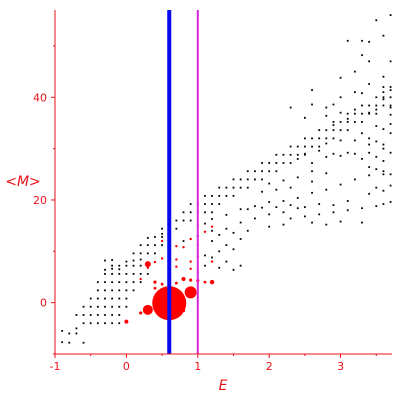 The image size is (400, 400). I want to click on x-tick-label: 2, so click(269, 366).